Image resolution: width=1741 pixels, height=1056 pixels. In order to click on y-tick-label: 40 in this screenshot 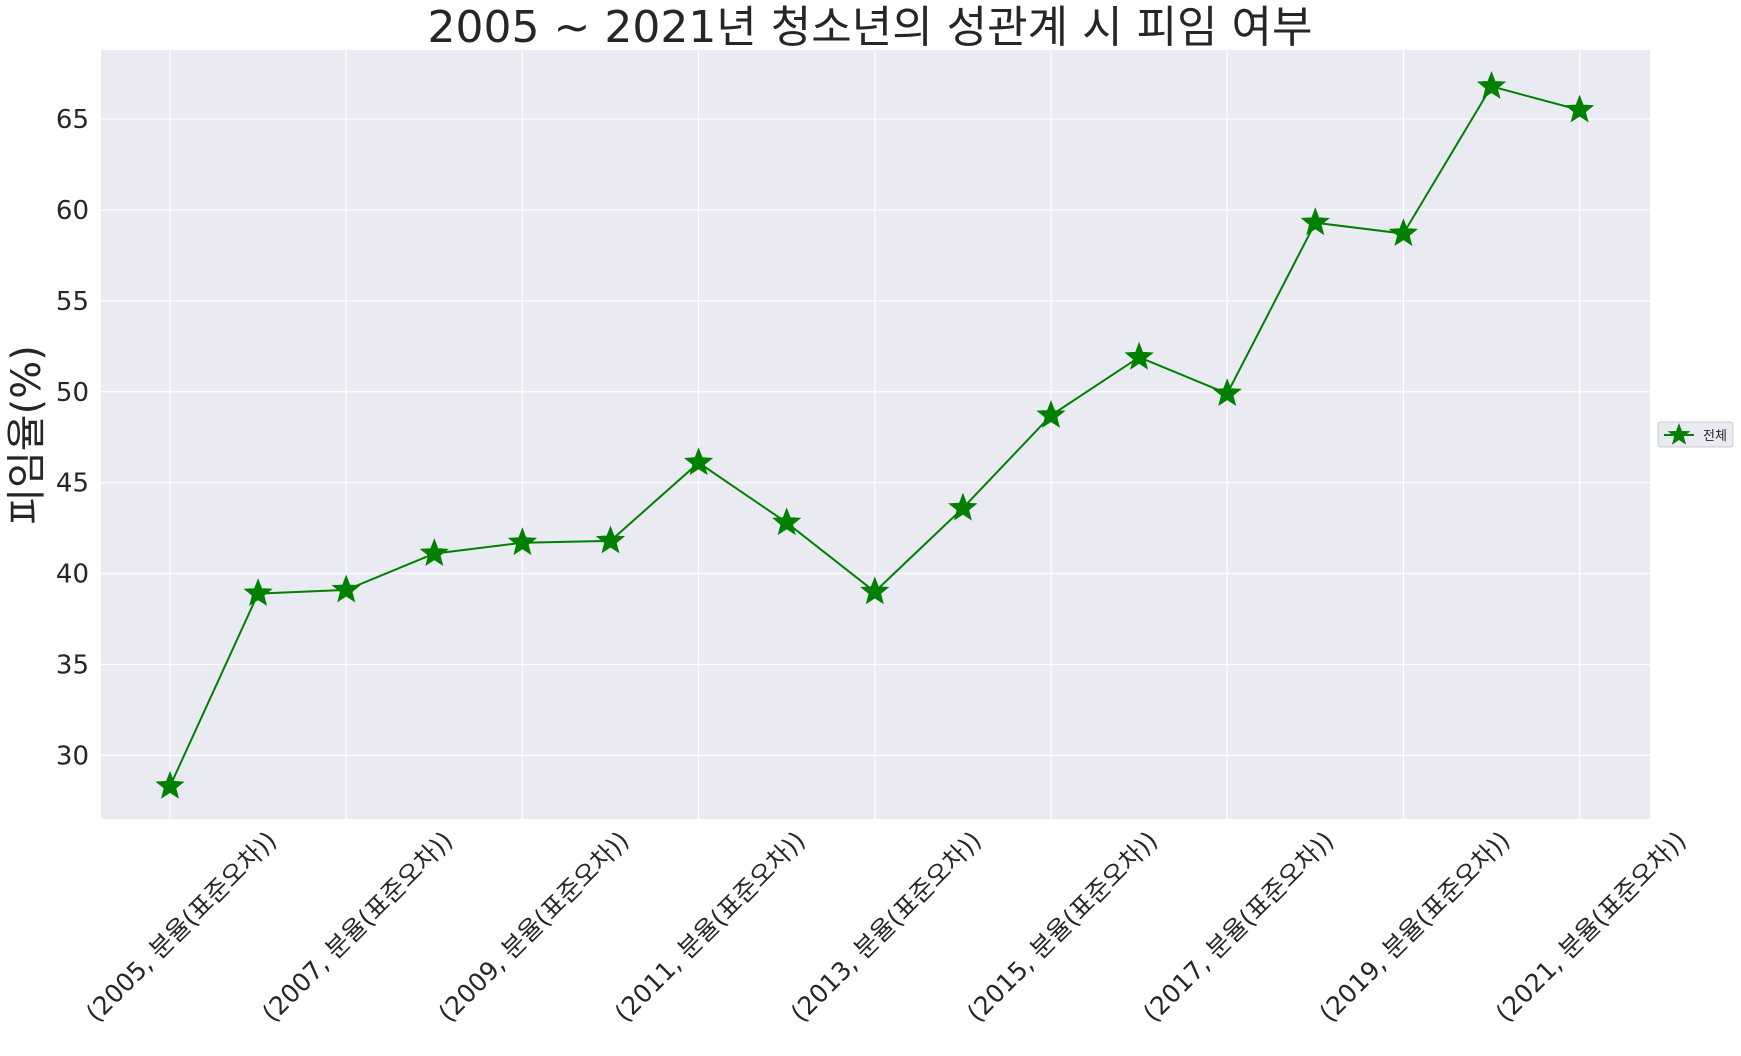, I will do `click(72, 575)`.